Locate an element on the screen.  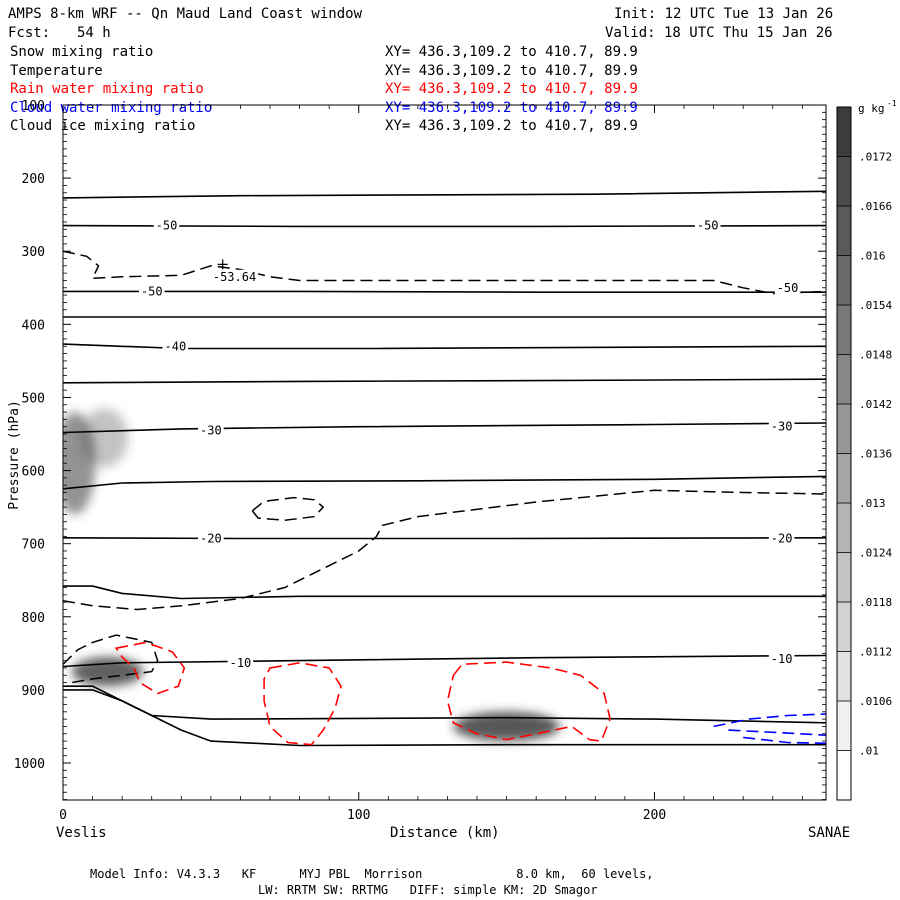
field-name: Cloud ice mixing ratio is located at coordinates (103, 126).